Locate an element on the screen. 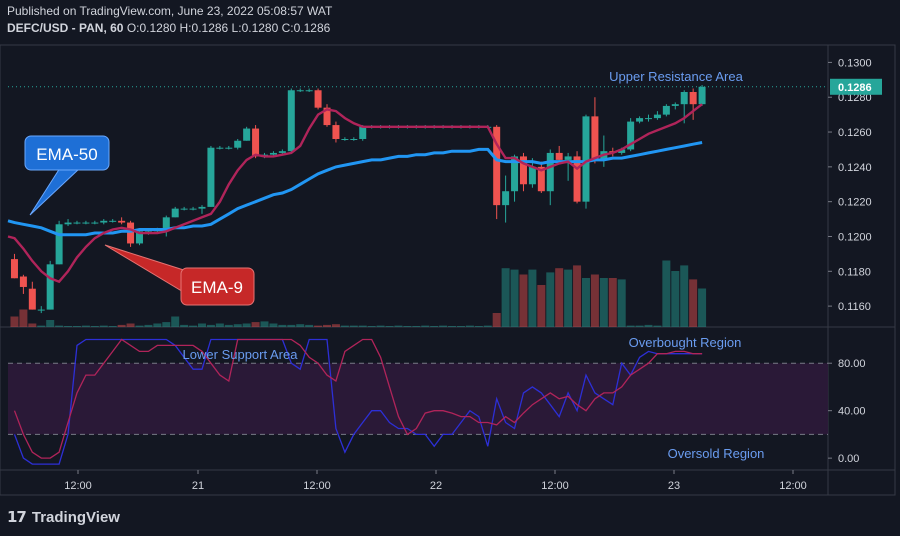 The image size is (900, 536). stoch-band is located at coordinates (418, 399).